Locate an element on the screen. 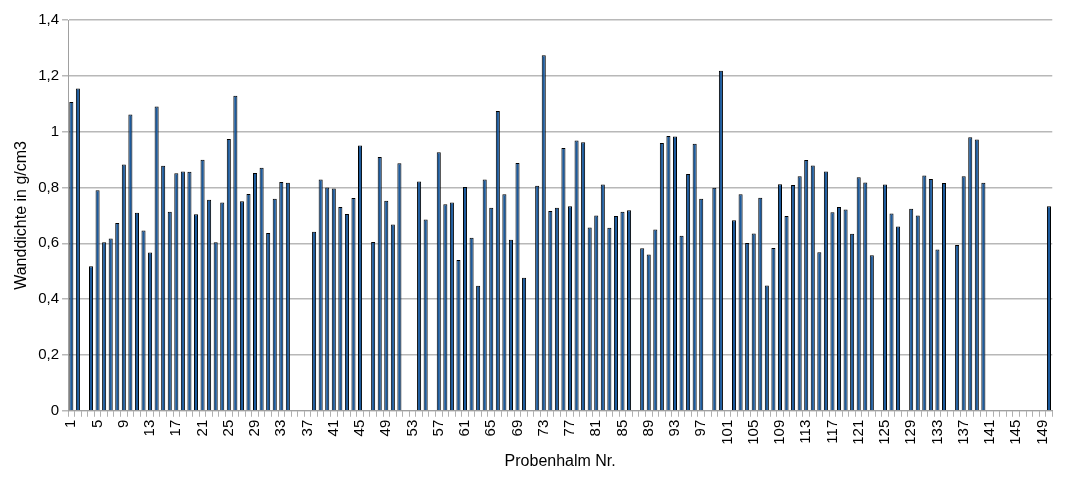  y-tick-label: 0,6 is located at coordinates (49, 242).